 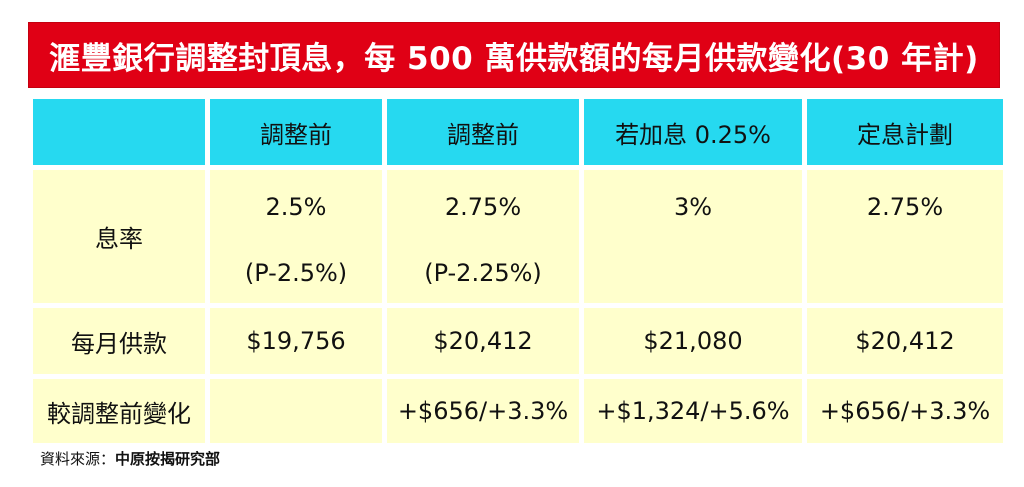 I want to click on source-name: 中原按揭研究部, so click(x=168, y=459).